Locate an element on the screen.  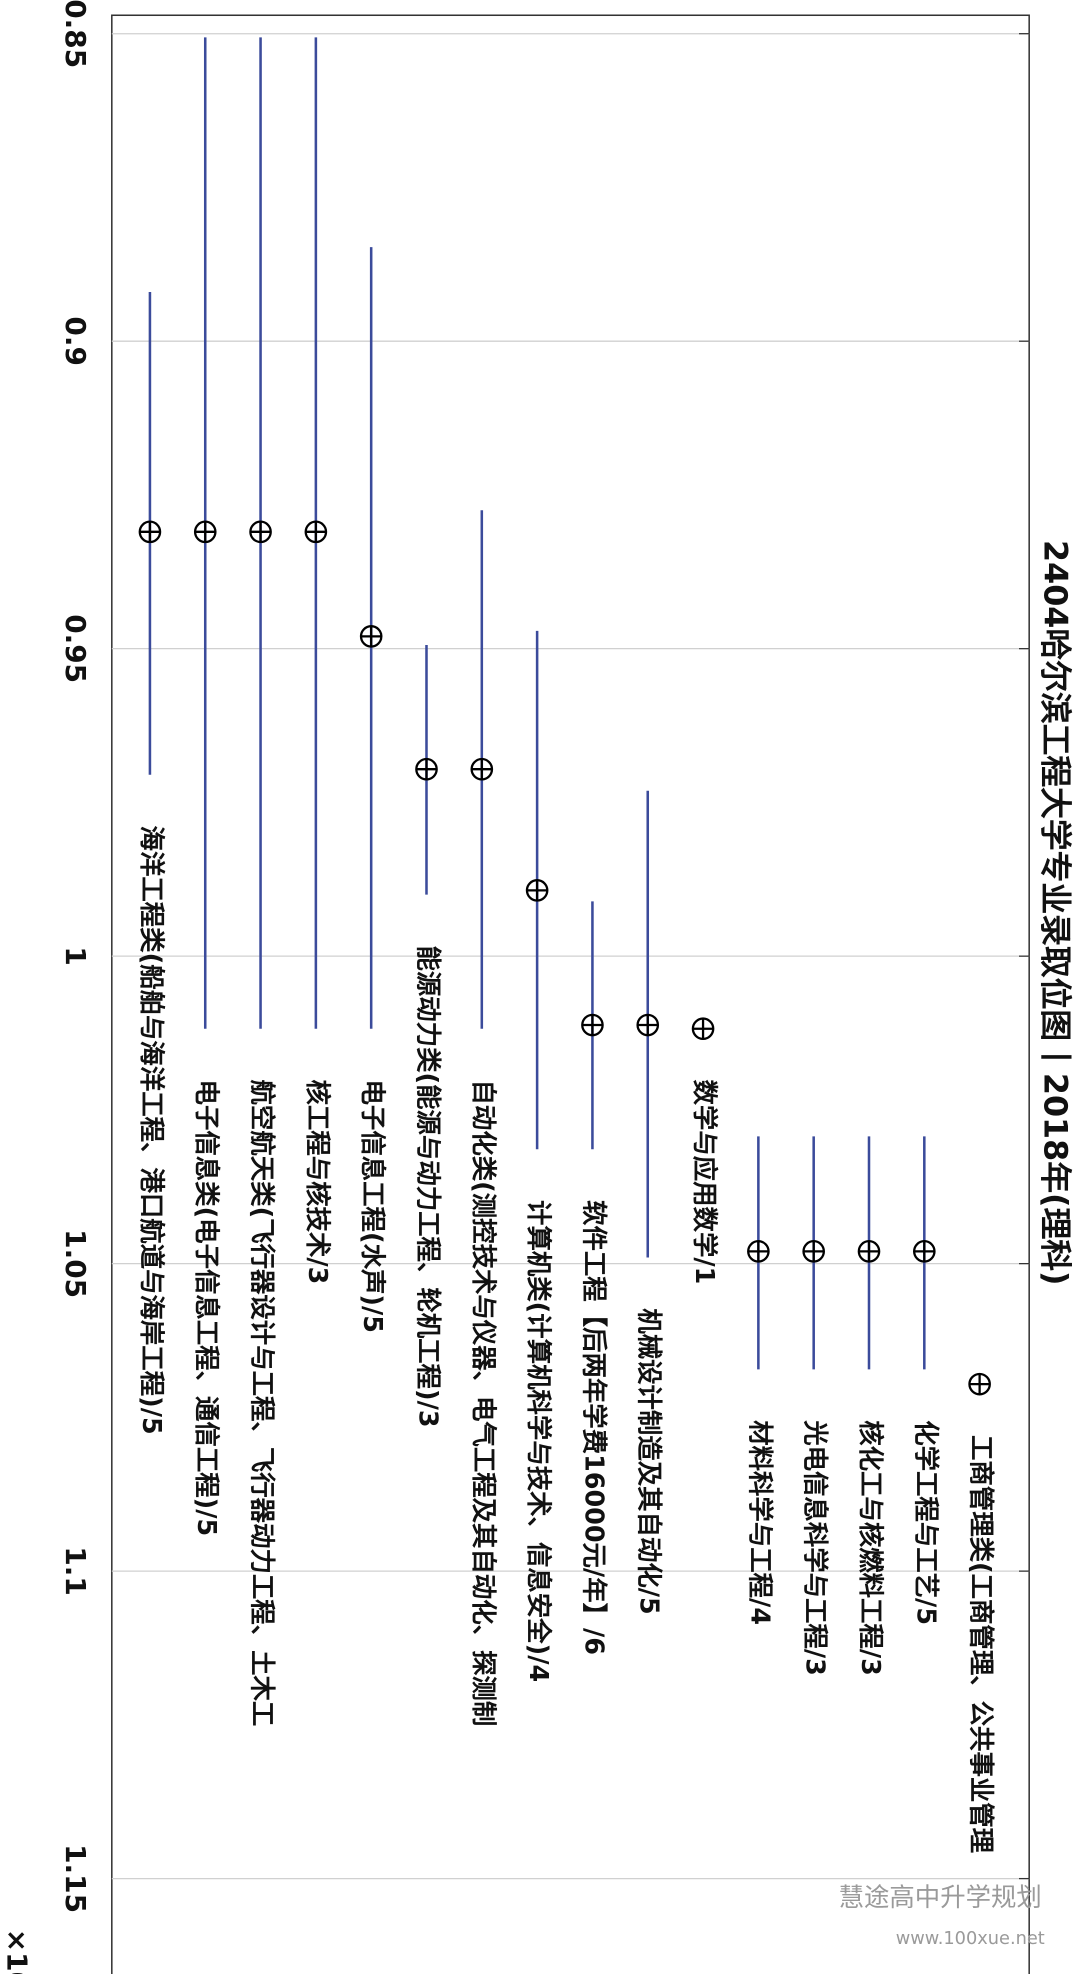
category-label: 工商管理类(工商管理、公共事业管理 is located at coordinates (982, 1644).